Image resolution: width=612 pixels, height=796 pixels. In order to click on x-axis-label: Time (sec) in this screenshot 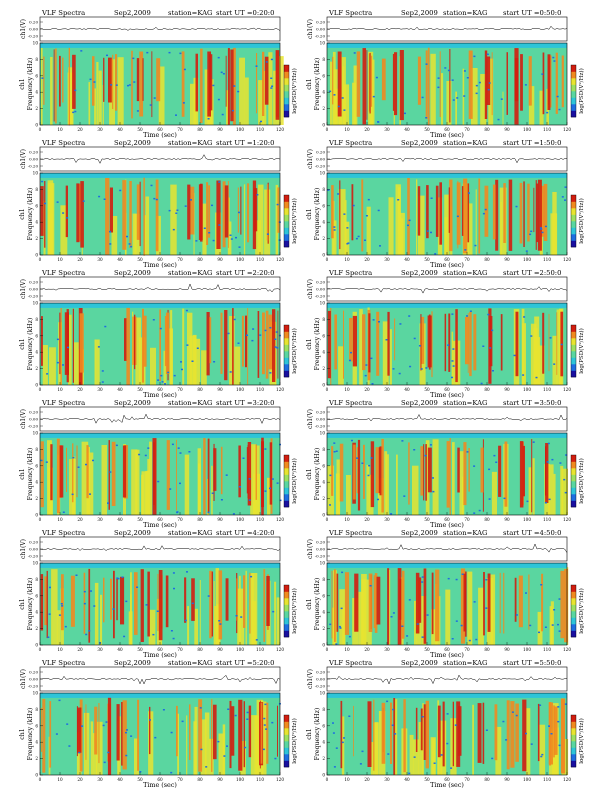, I will do `click(447, 135)`.